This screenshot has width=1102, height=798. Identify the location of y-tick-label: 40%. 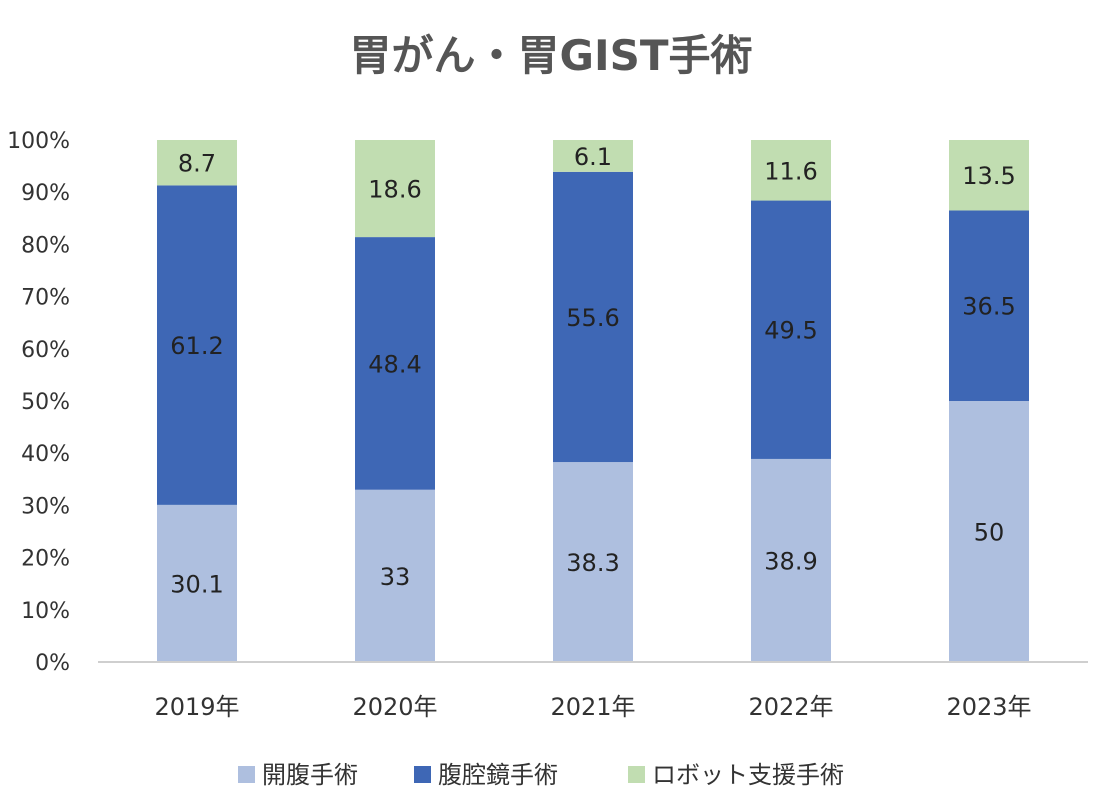
(45, 454).